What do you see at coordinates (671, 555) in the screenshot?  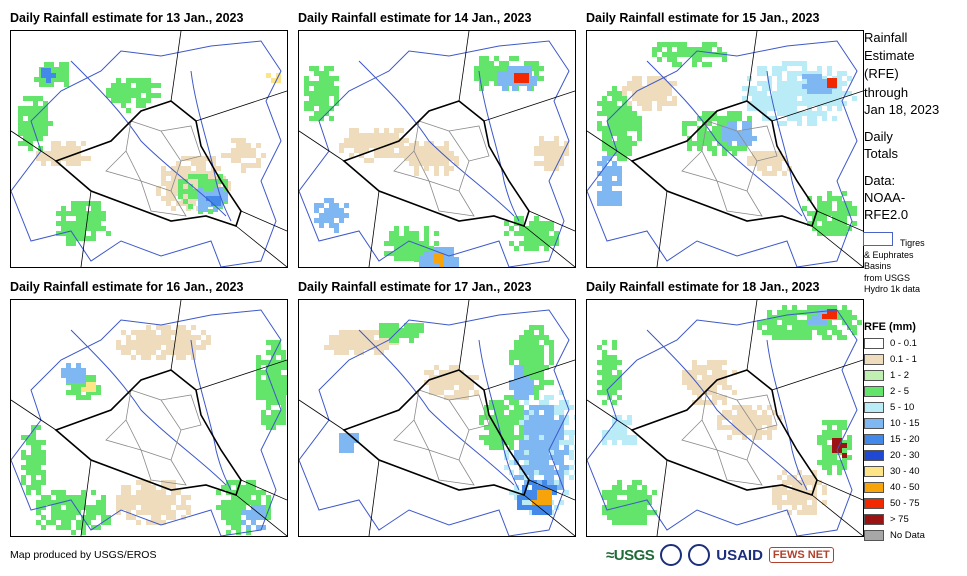 I see `noaa-seal-icon` at bounding box center [671, 555].